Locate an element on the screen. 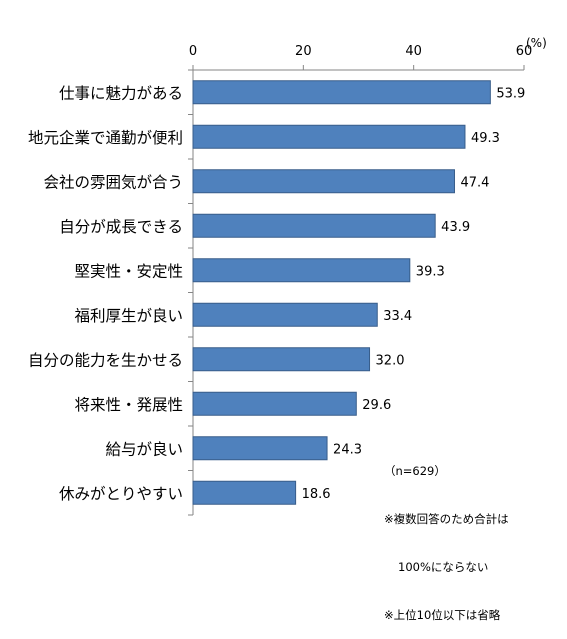  category-label: 福利厚生が良い is located at coordinates (128, 316).